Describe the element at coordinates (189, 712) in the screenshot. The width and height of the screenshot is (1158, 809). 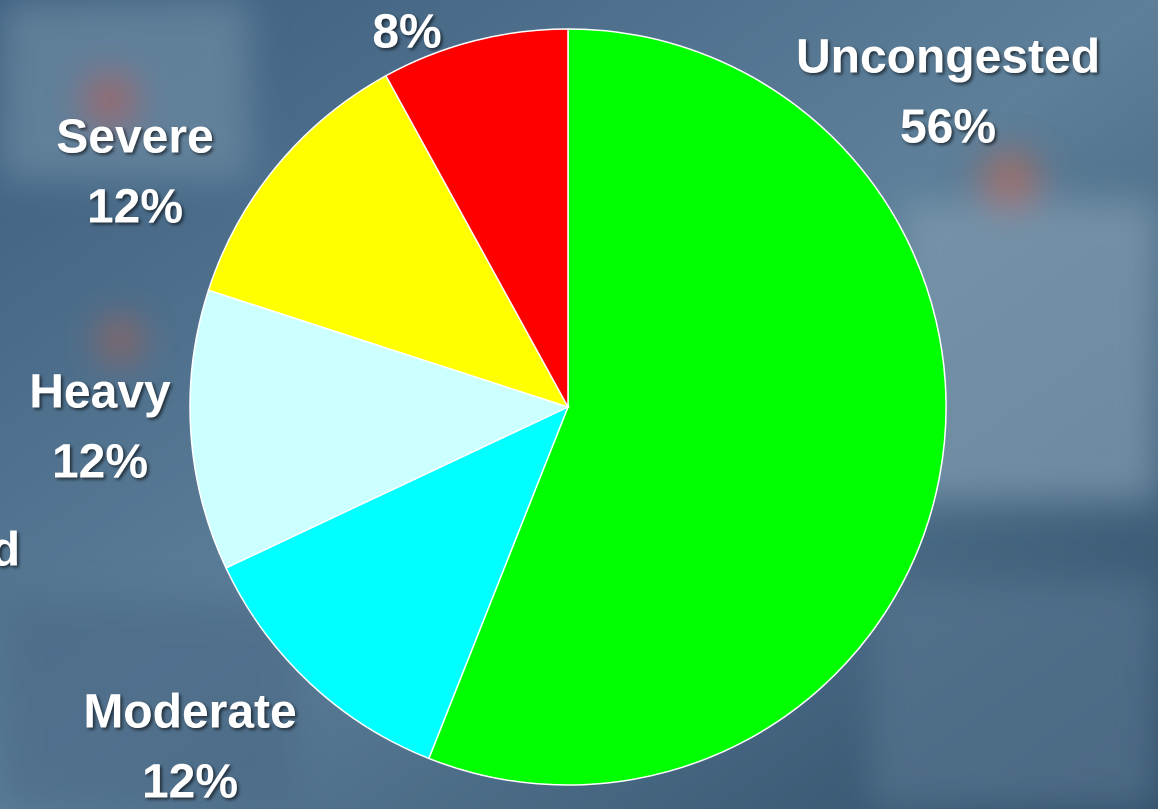
I see `slice-label: Moderate` at that location.